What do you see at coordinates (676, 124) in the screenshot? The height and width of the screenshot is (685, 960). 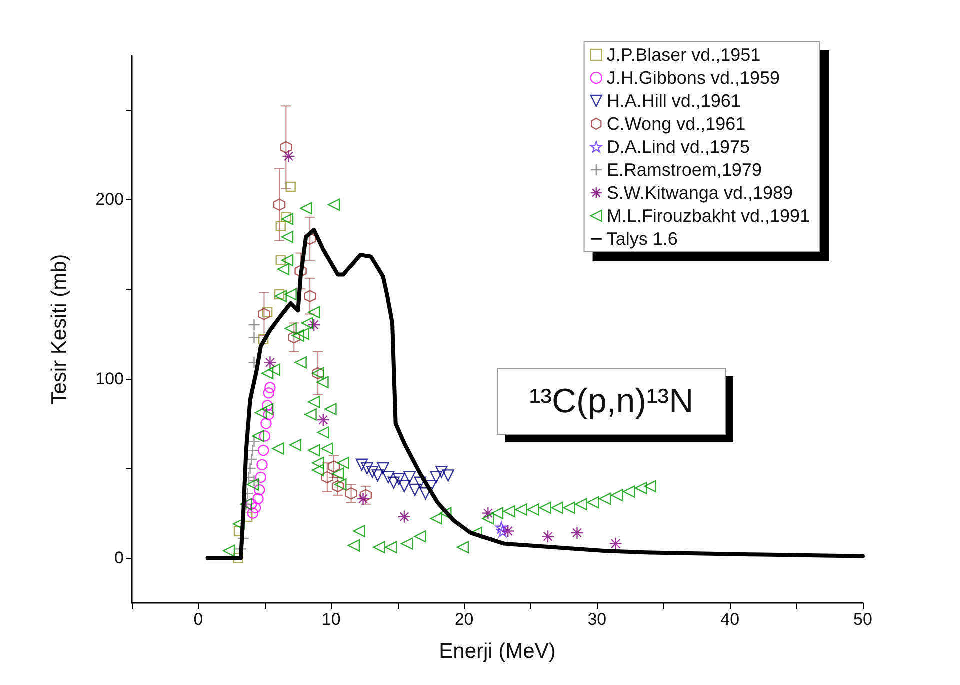 I see `legend-label: C.Wong vd.,1961` at bounding box center [676, 124].